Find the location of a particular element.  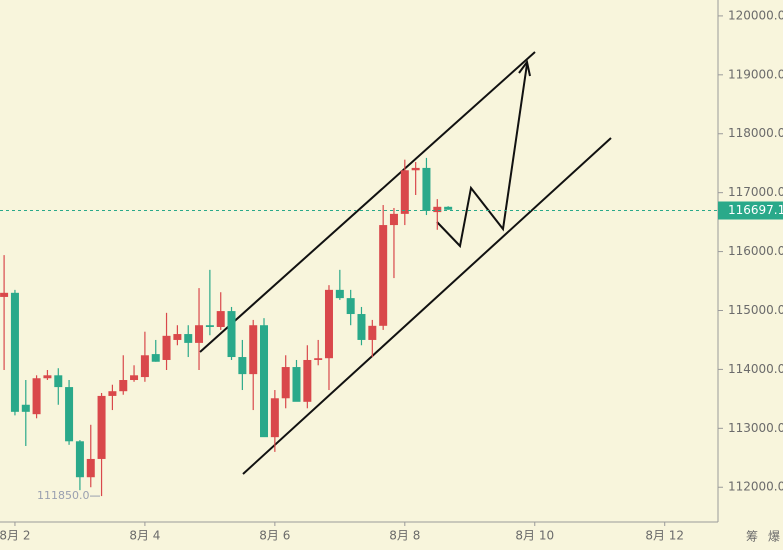

y-tick-label: 120000.0 is located at coordinates (755, 15).